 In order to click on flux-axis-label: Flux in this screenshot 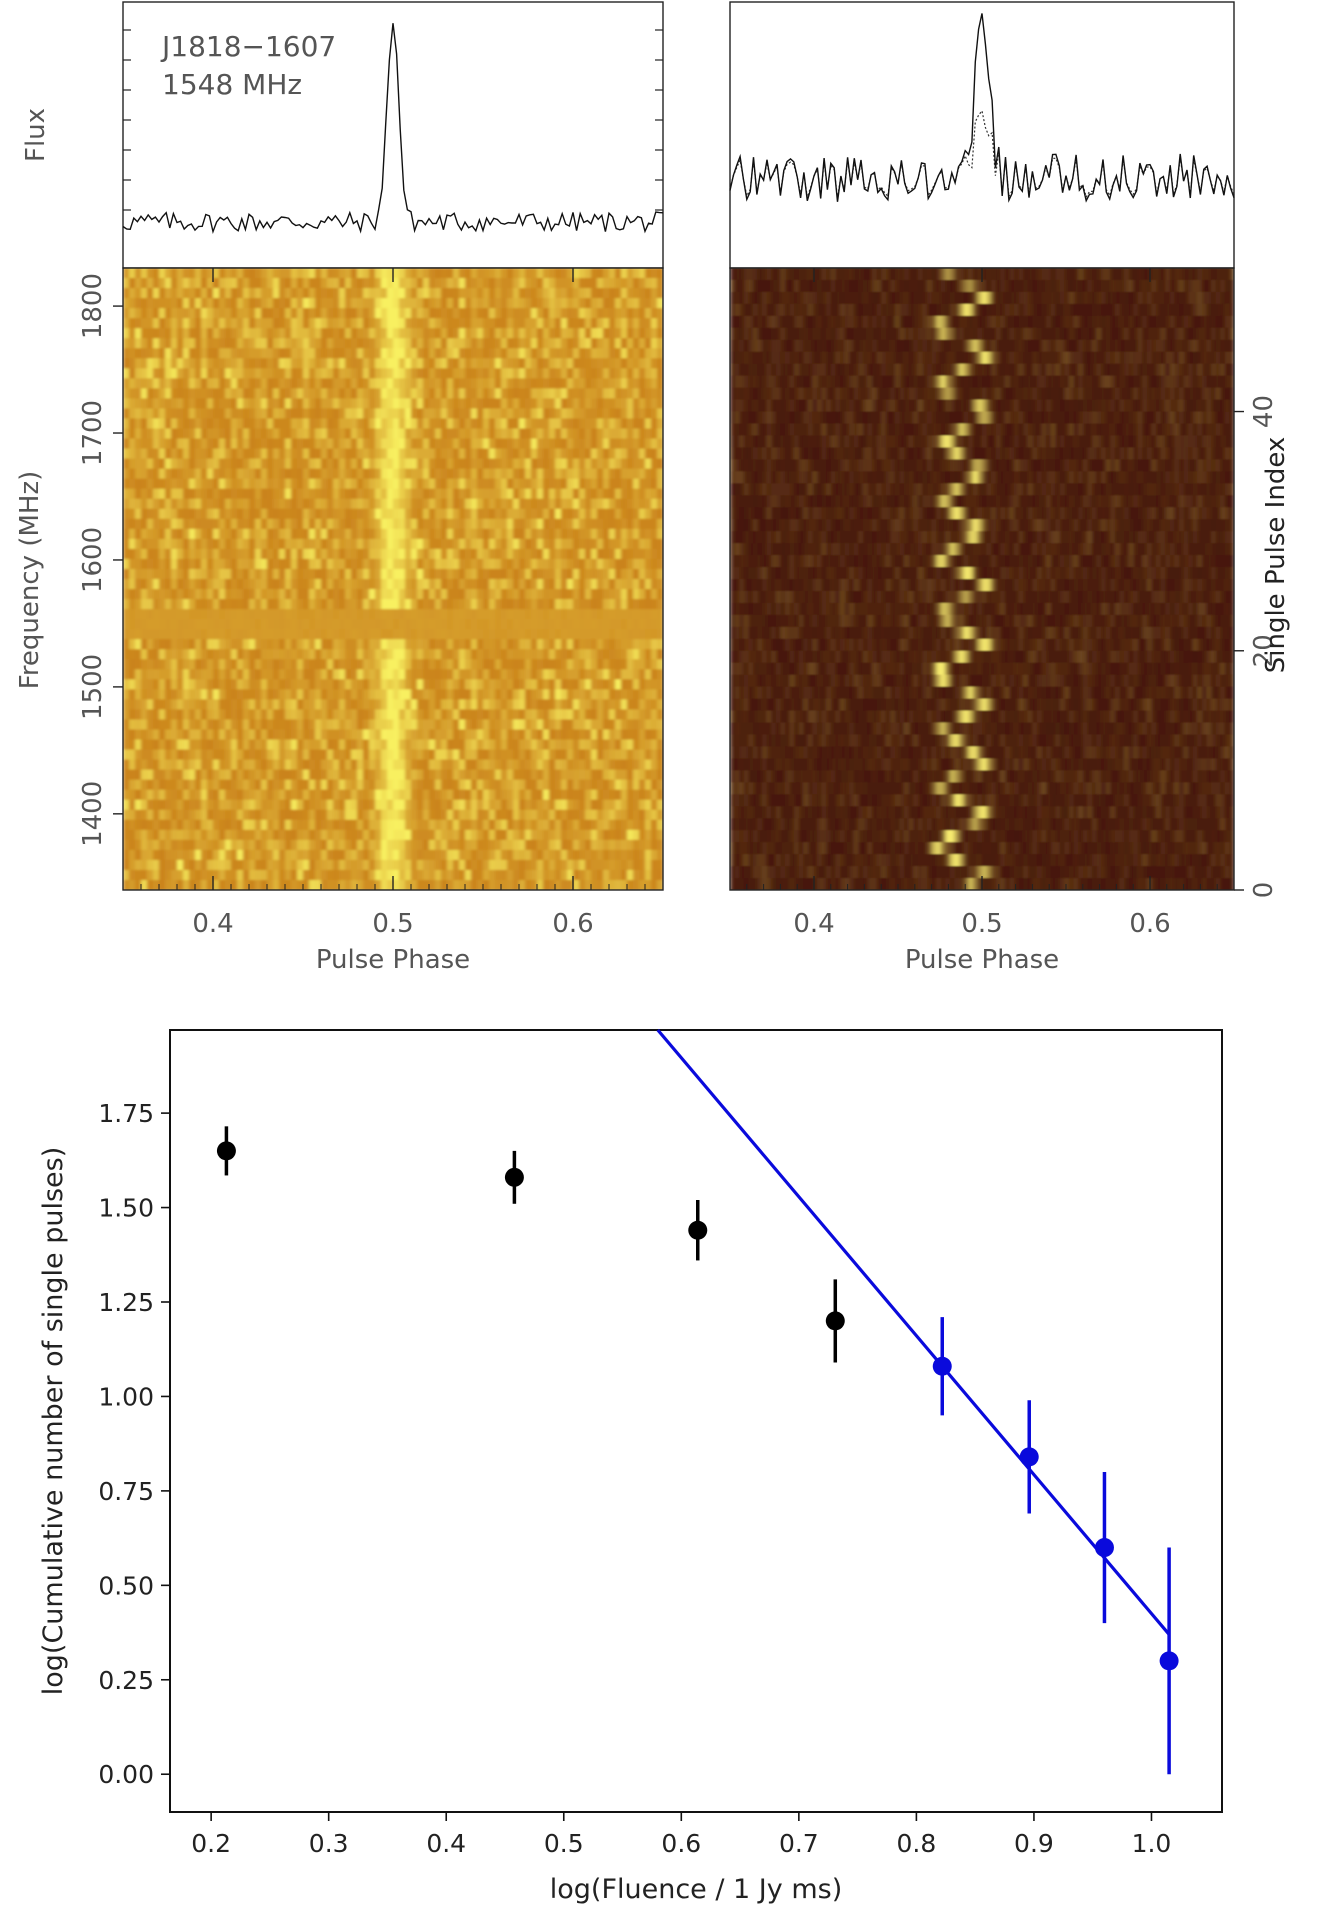, I will do `click(36, 135)`.